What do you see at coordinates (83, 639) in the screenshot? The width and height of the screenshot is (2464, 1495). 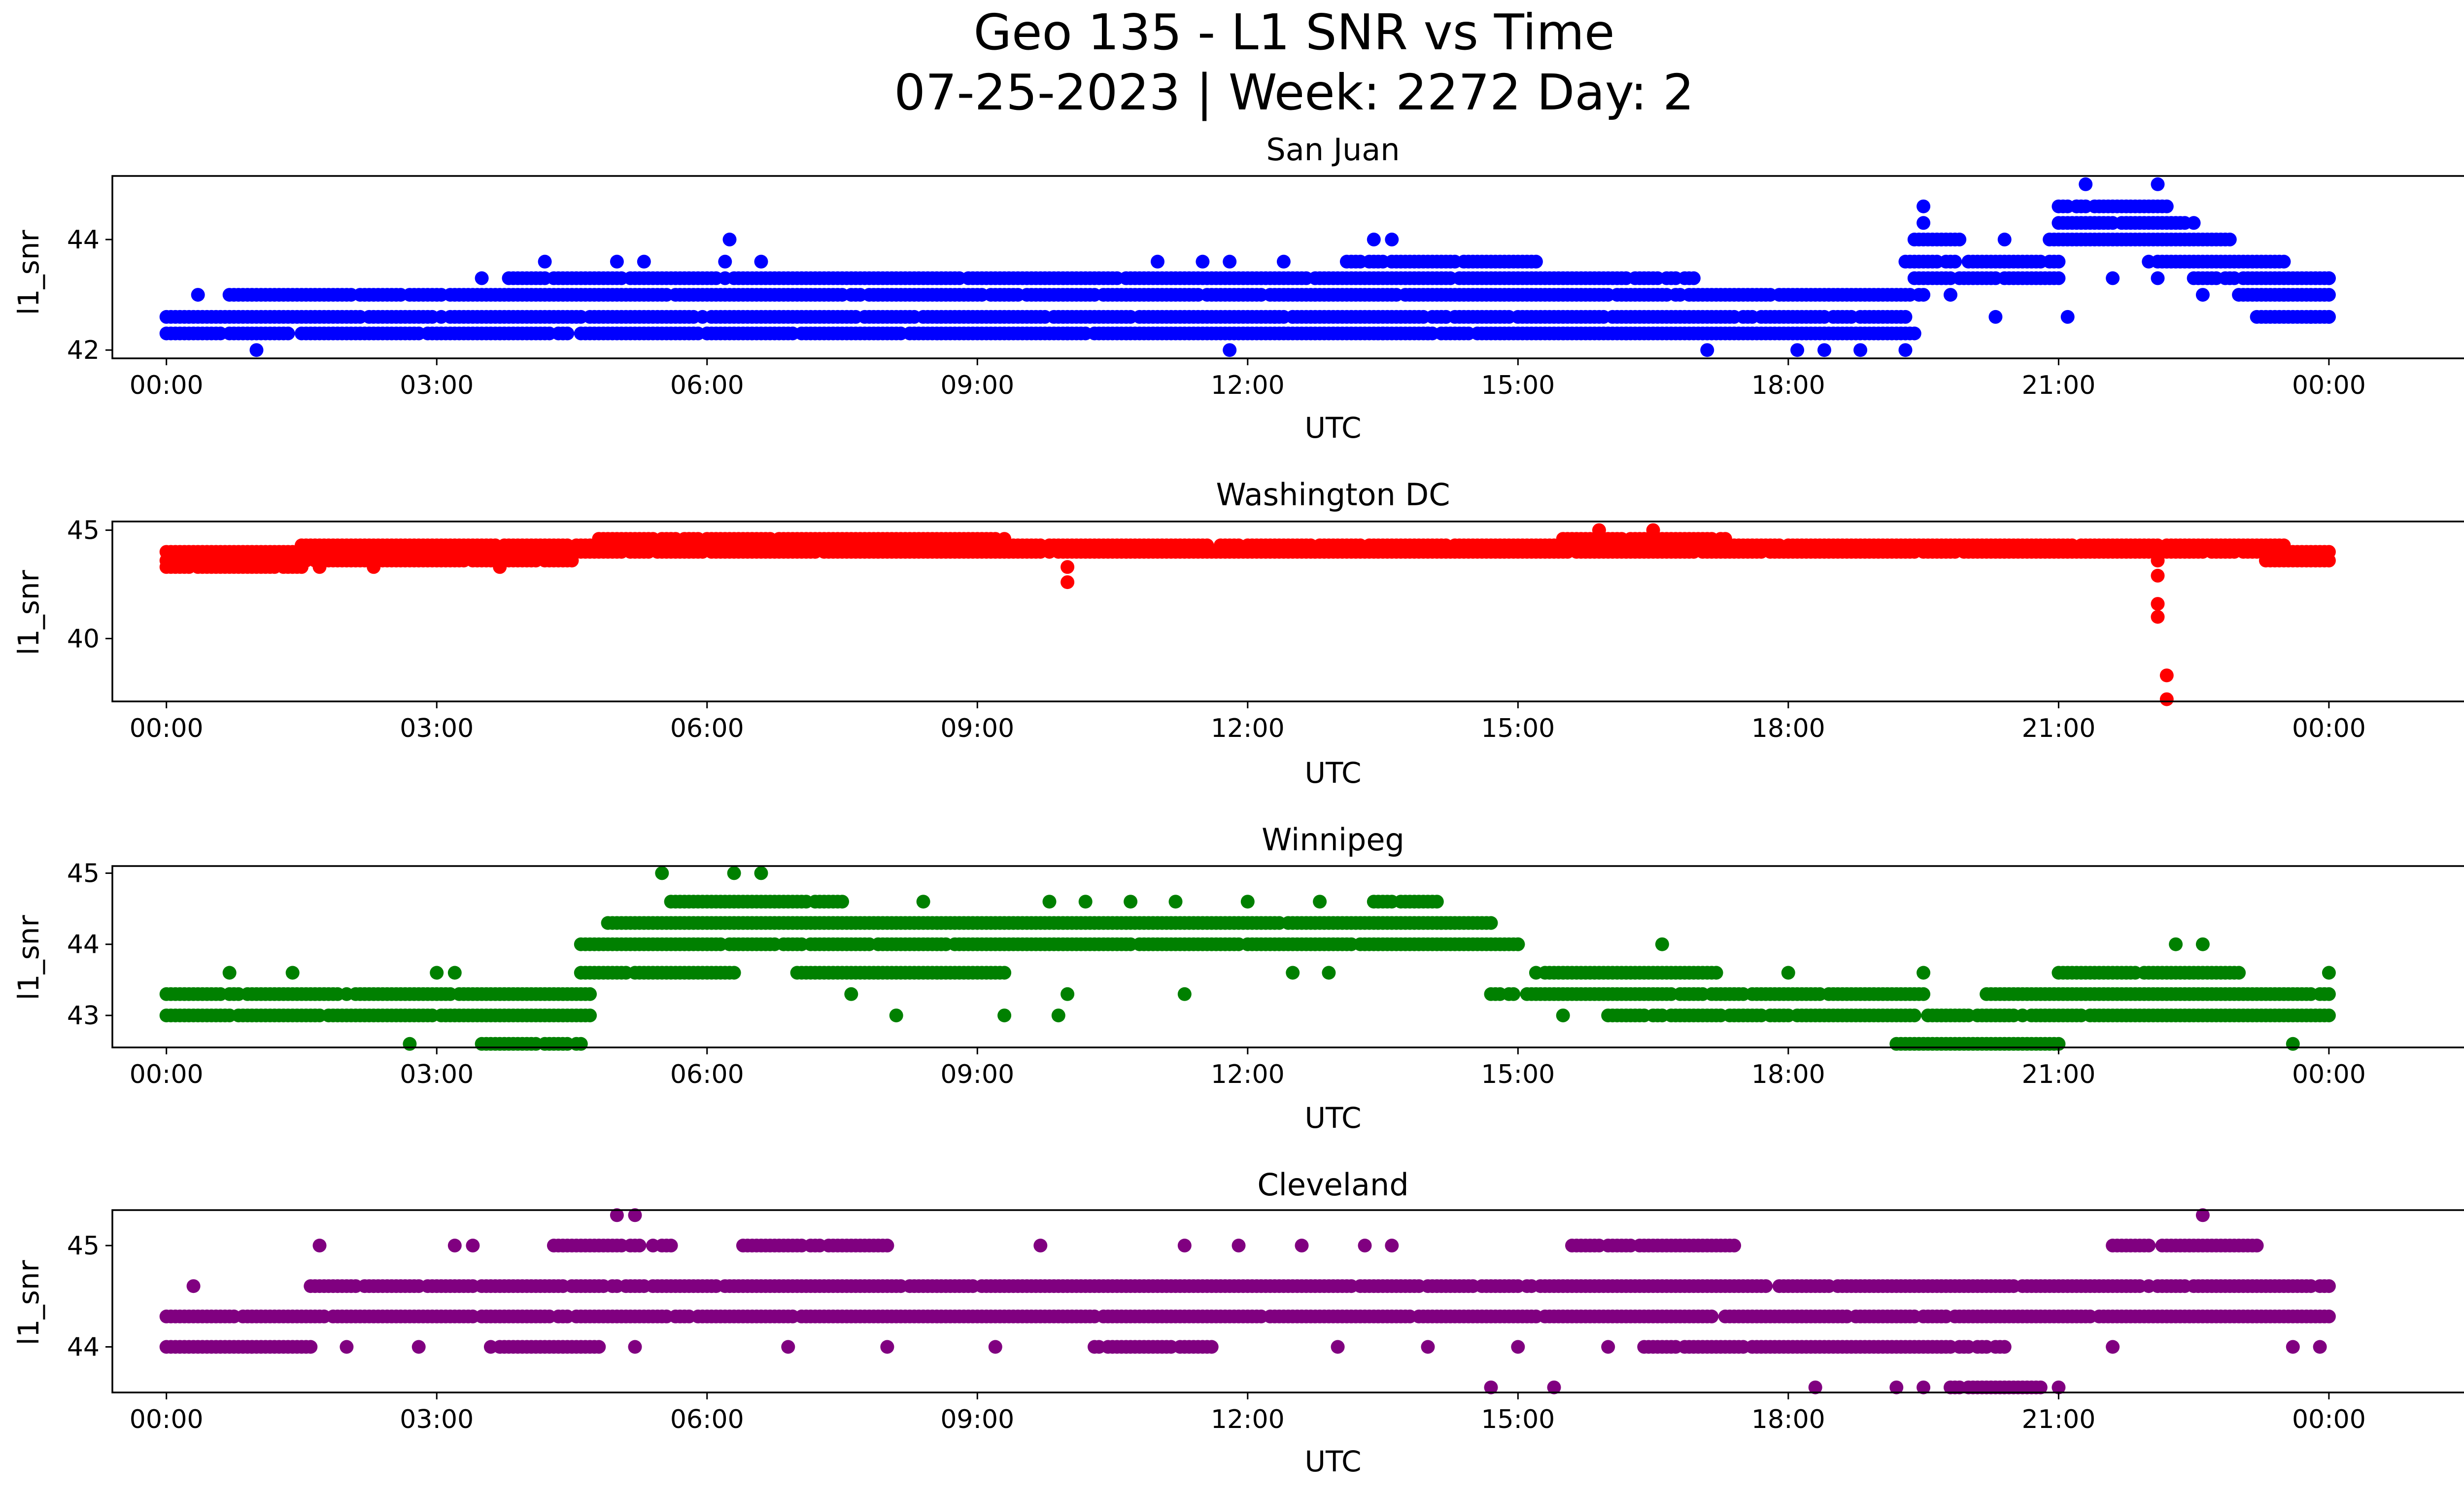 I see `y-tick-label: 40` at bounding box center [83, 639].